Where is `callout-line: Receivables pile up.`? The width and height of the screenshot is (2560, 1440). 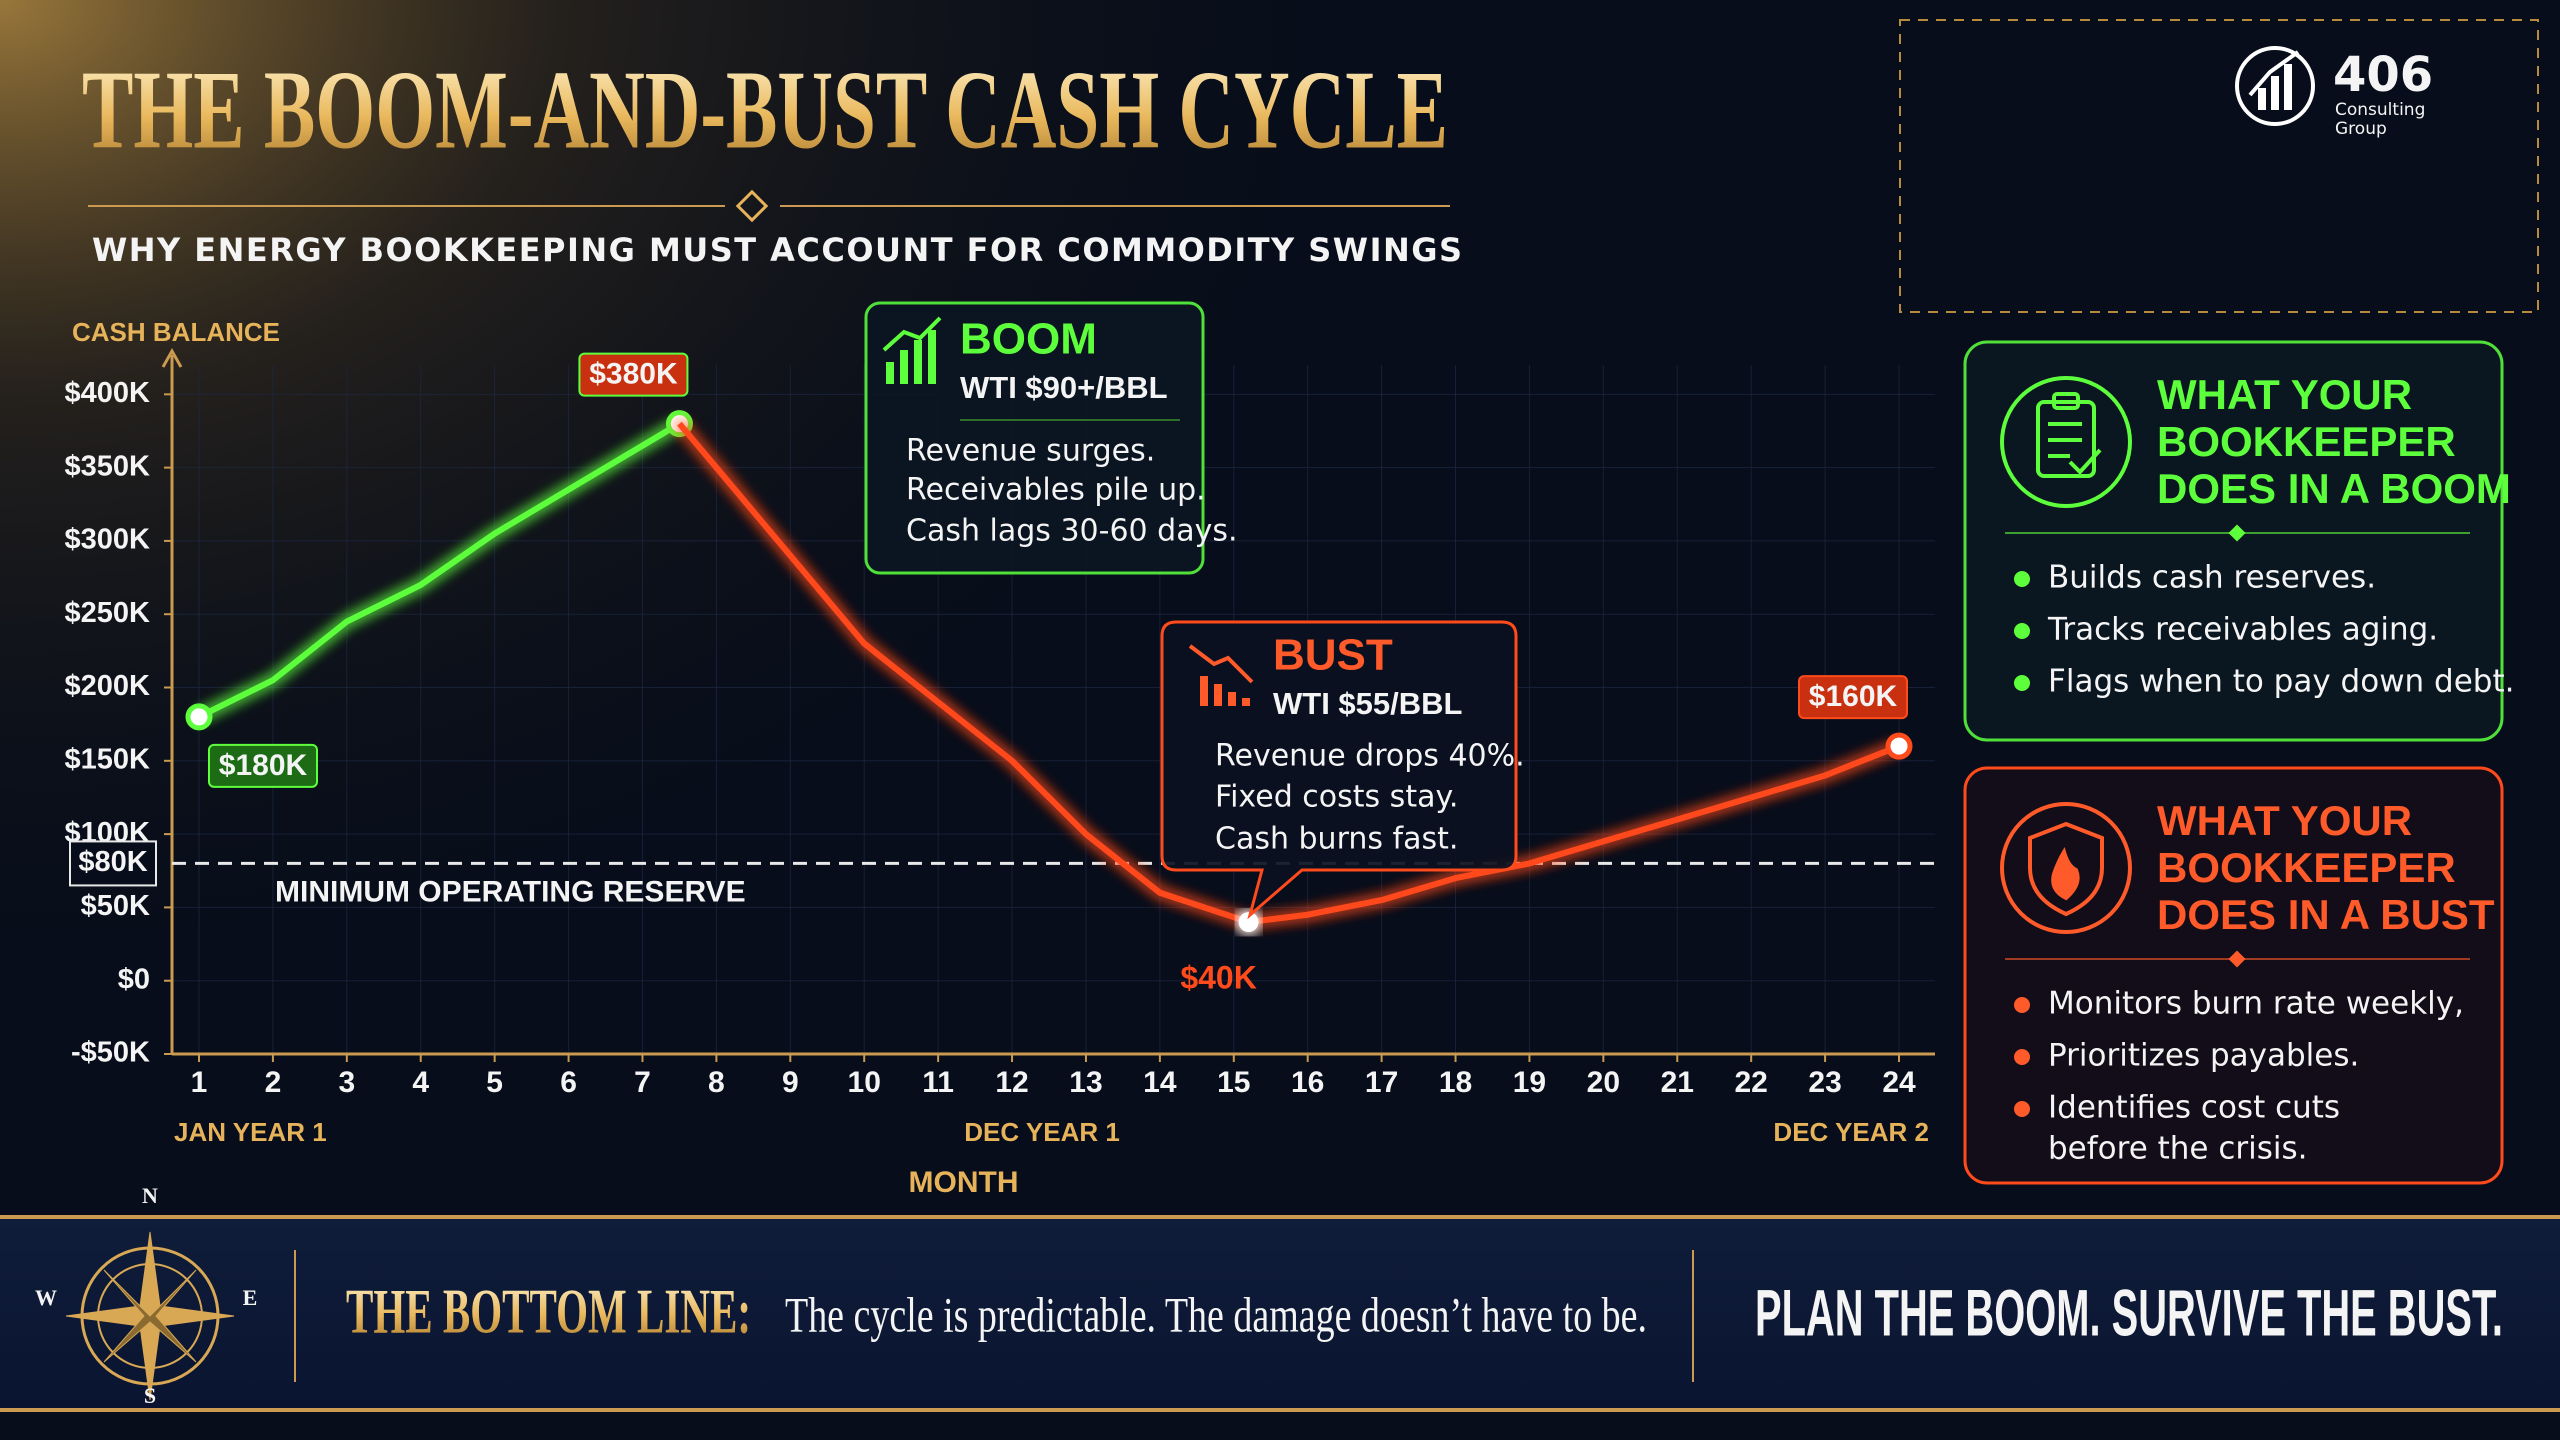 callout-line: Receivables pile up. is located at coordinates (1056, 490).